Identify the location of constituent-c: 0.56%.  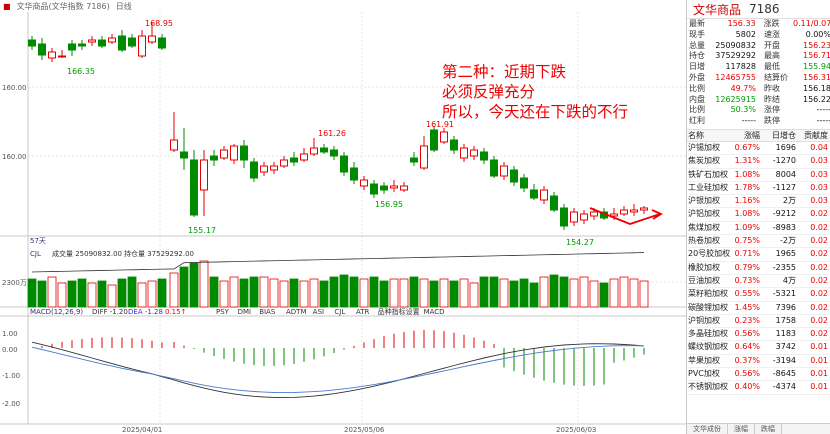
(747, 334).